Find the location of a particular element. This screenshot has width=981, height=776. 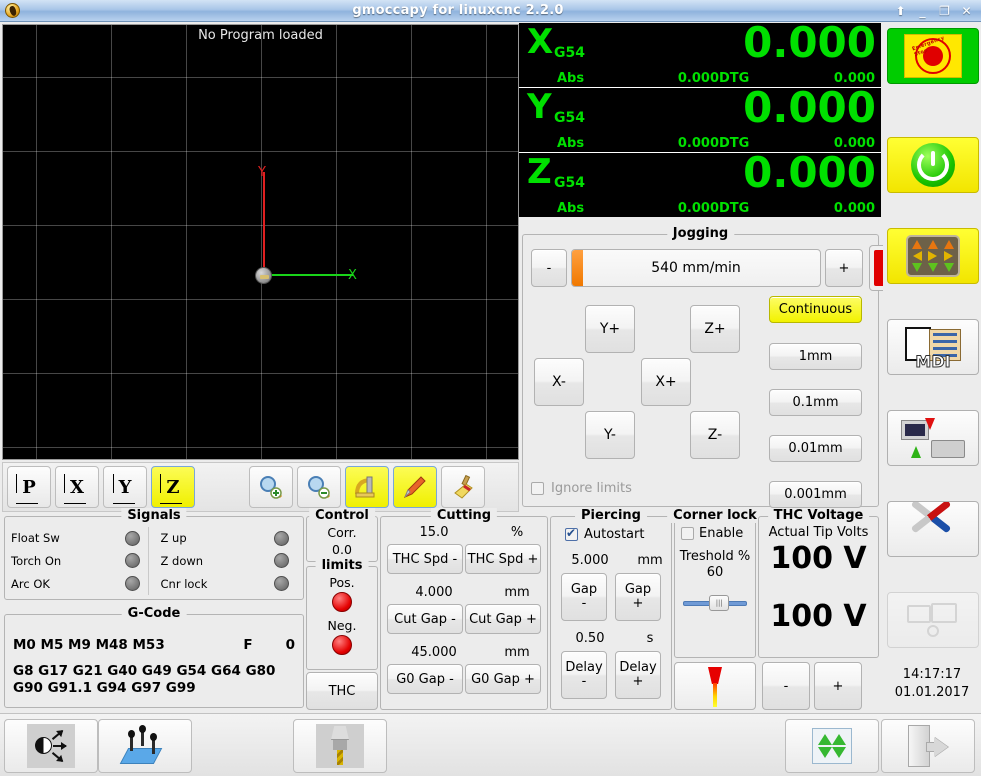

machine-power-button is located at coordinates (933, 165).